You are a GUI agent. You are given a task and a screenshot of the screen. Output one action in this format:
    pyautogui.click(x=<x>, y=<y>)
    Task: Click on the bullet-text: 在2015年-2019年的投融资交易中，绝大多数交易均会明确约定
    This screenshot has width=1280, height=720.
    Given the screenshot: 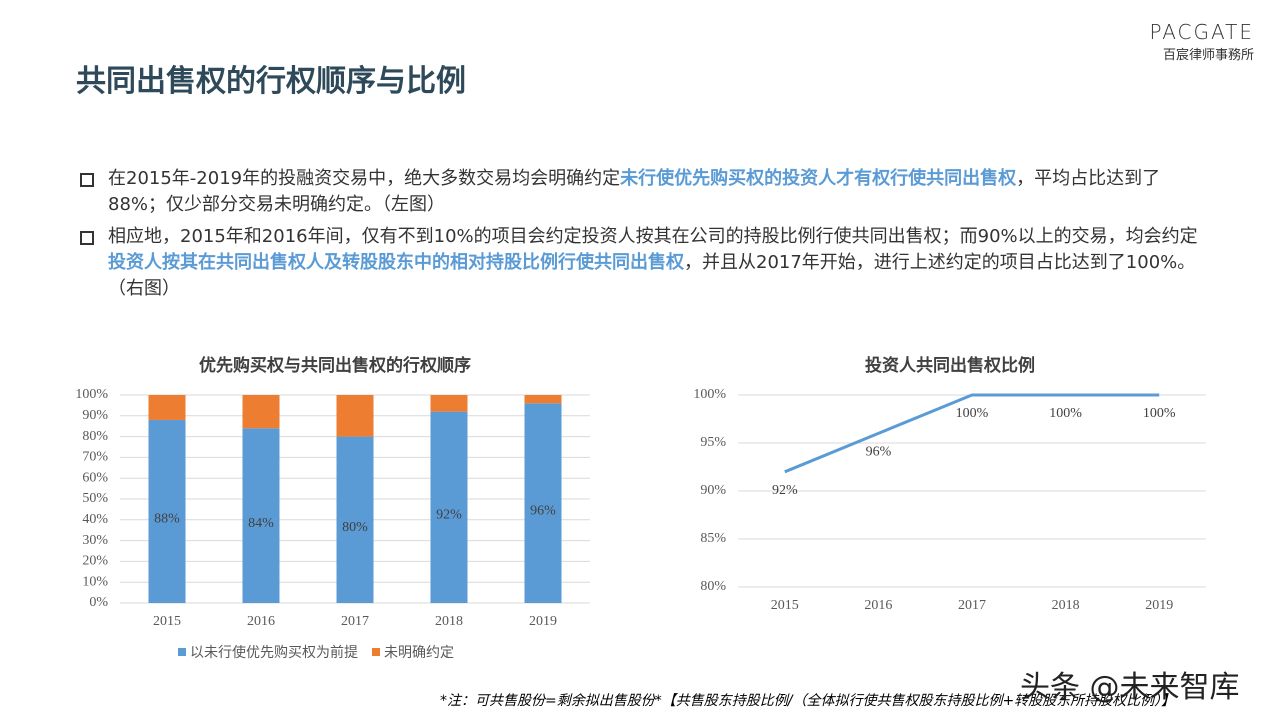 What is the action you would take?
    pyautogui.click(x=364, y=178)
    